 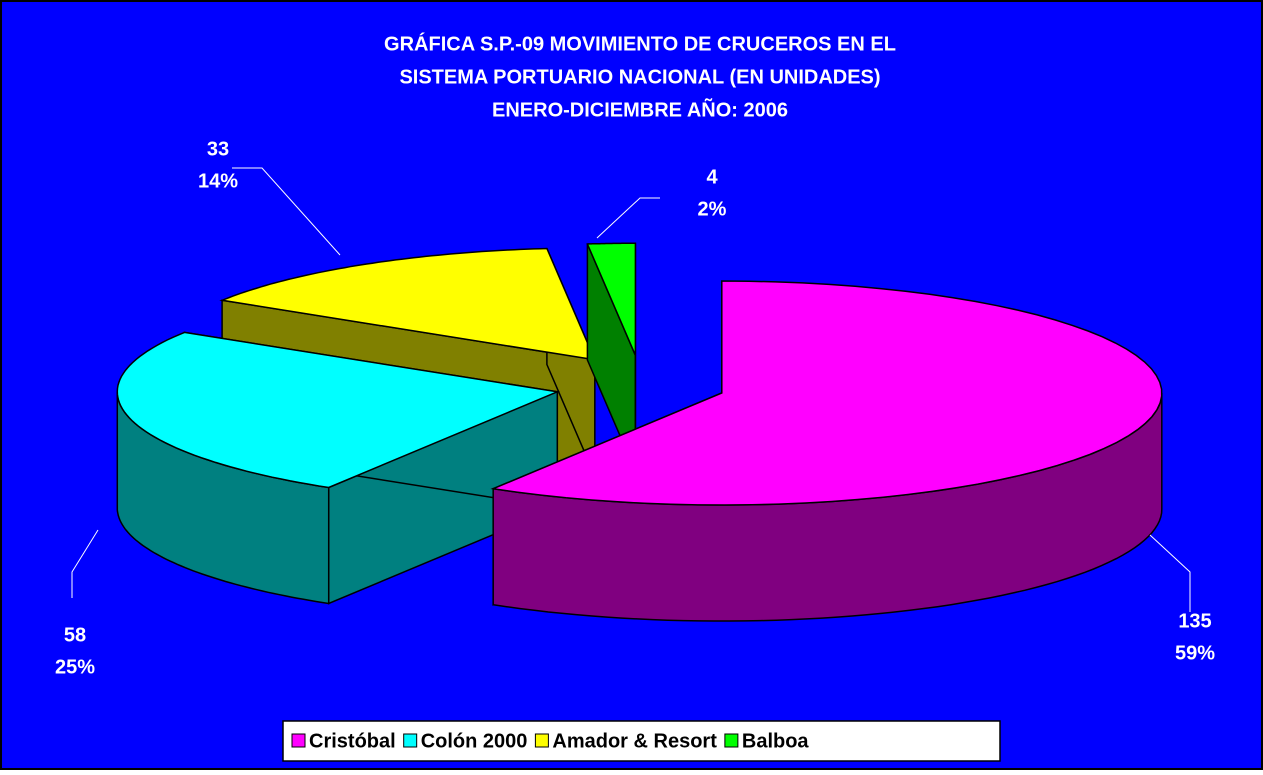 I want to click on chart-title: SISTEMA PORTUARIO NACIONAL (EN UNIDADES), so click(x=639, y=77).